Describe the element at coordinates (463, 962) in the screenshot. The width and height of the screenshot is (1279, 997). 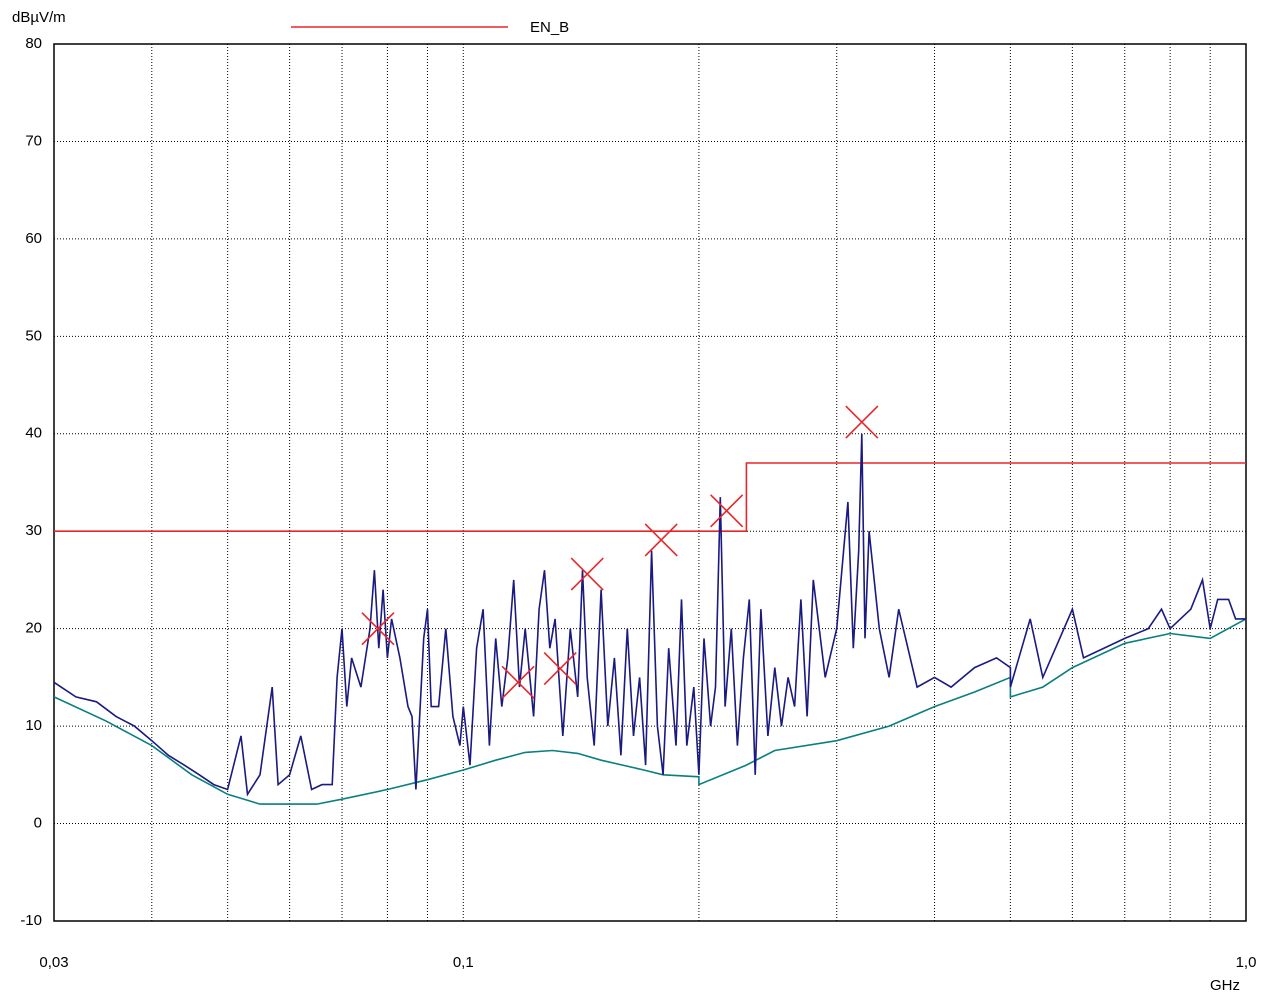
I see `x-tick-label: 0,1` at that location.